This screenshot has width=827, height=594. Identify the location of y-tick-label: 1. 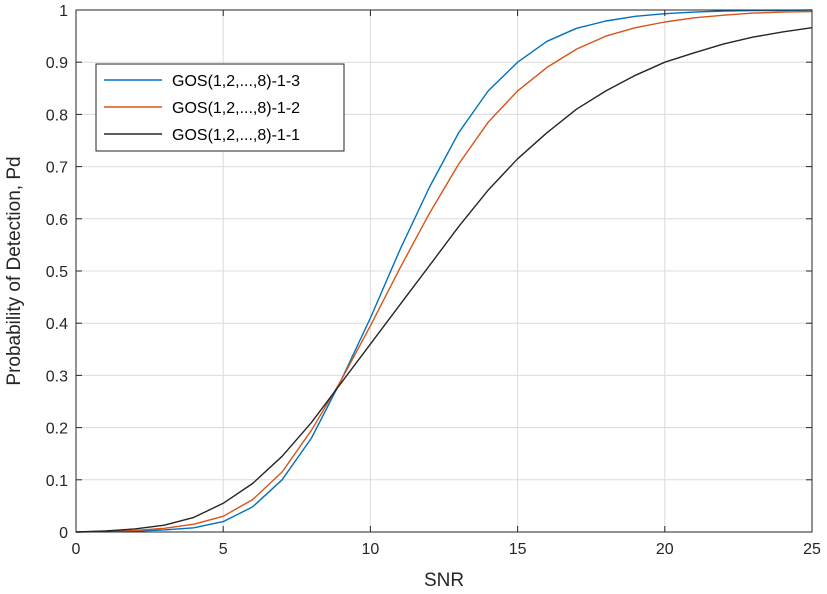
(63, 11).